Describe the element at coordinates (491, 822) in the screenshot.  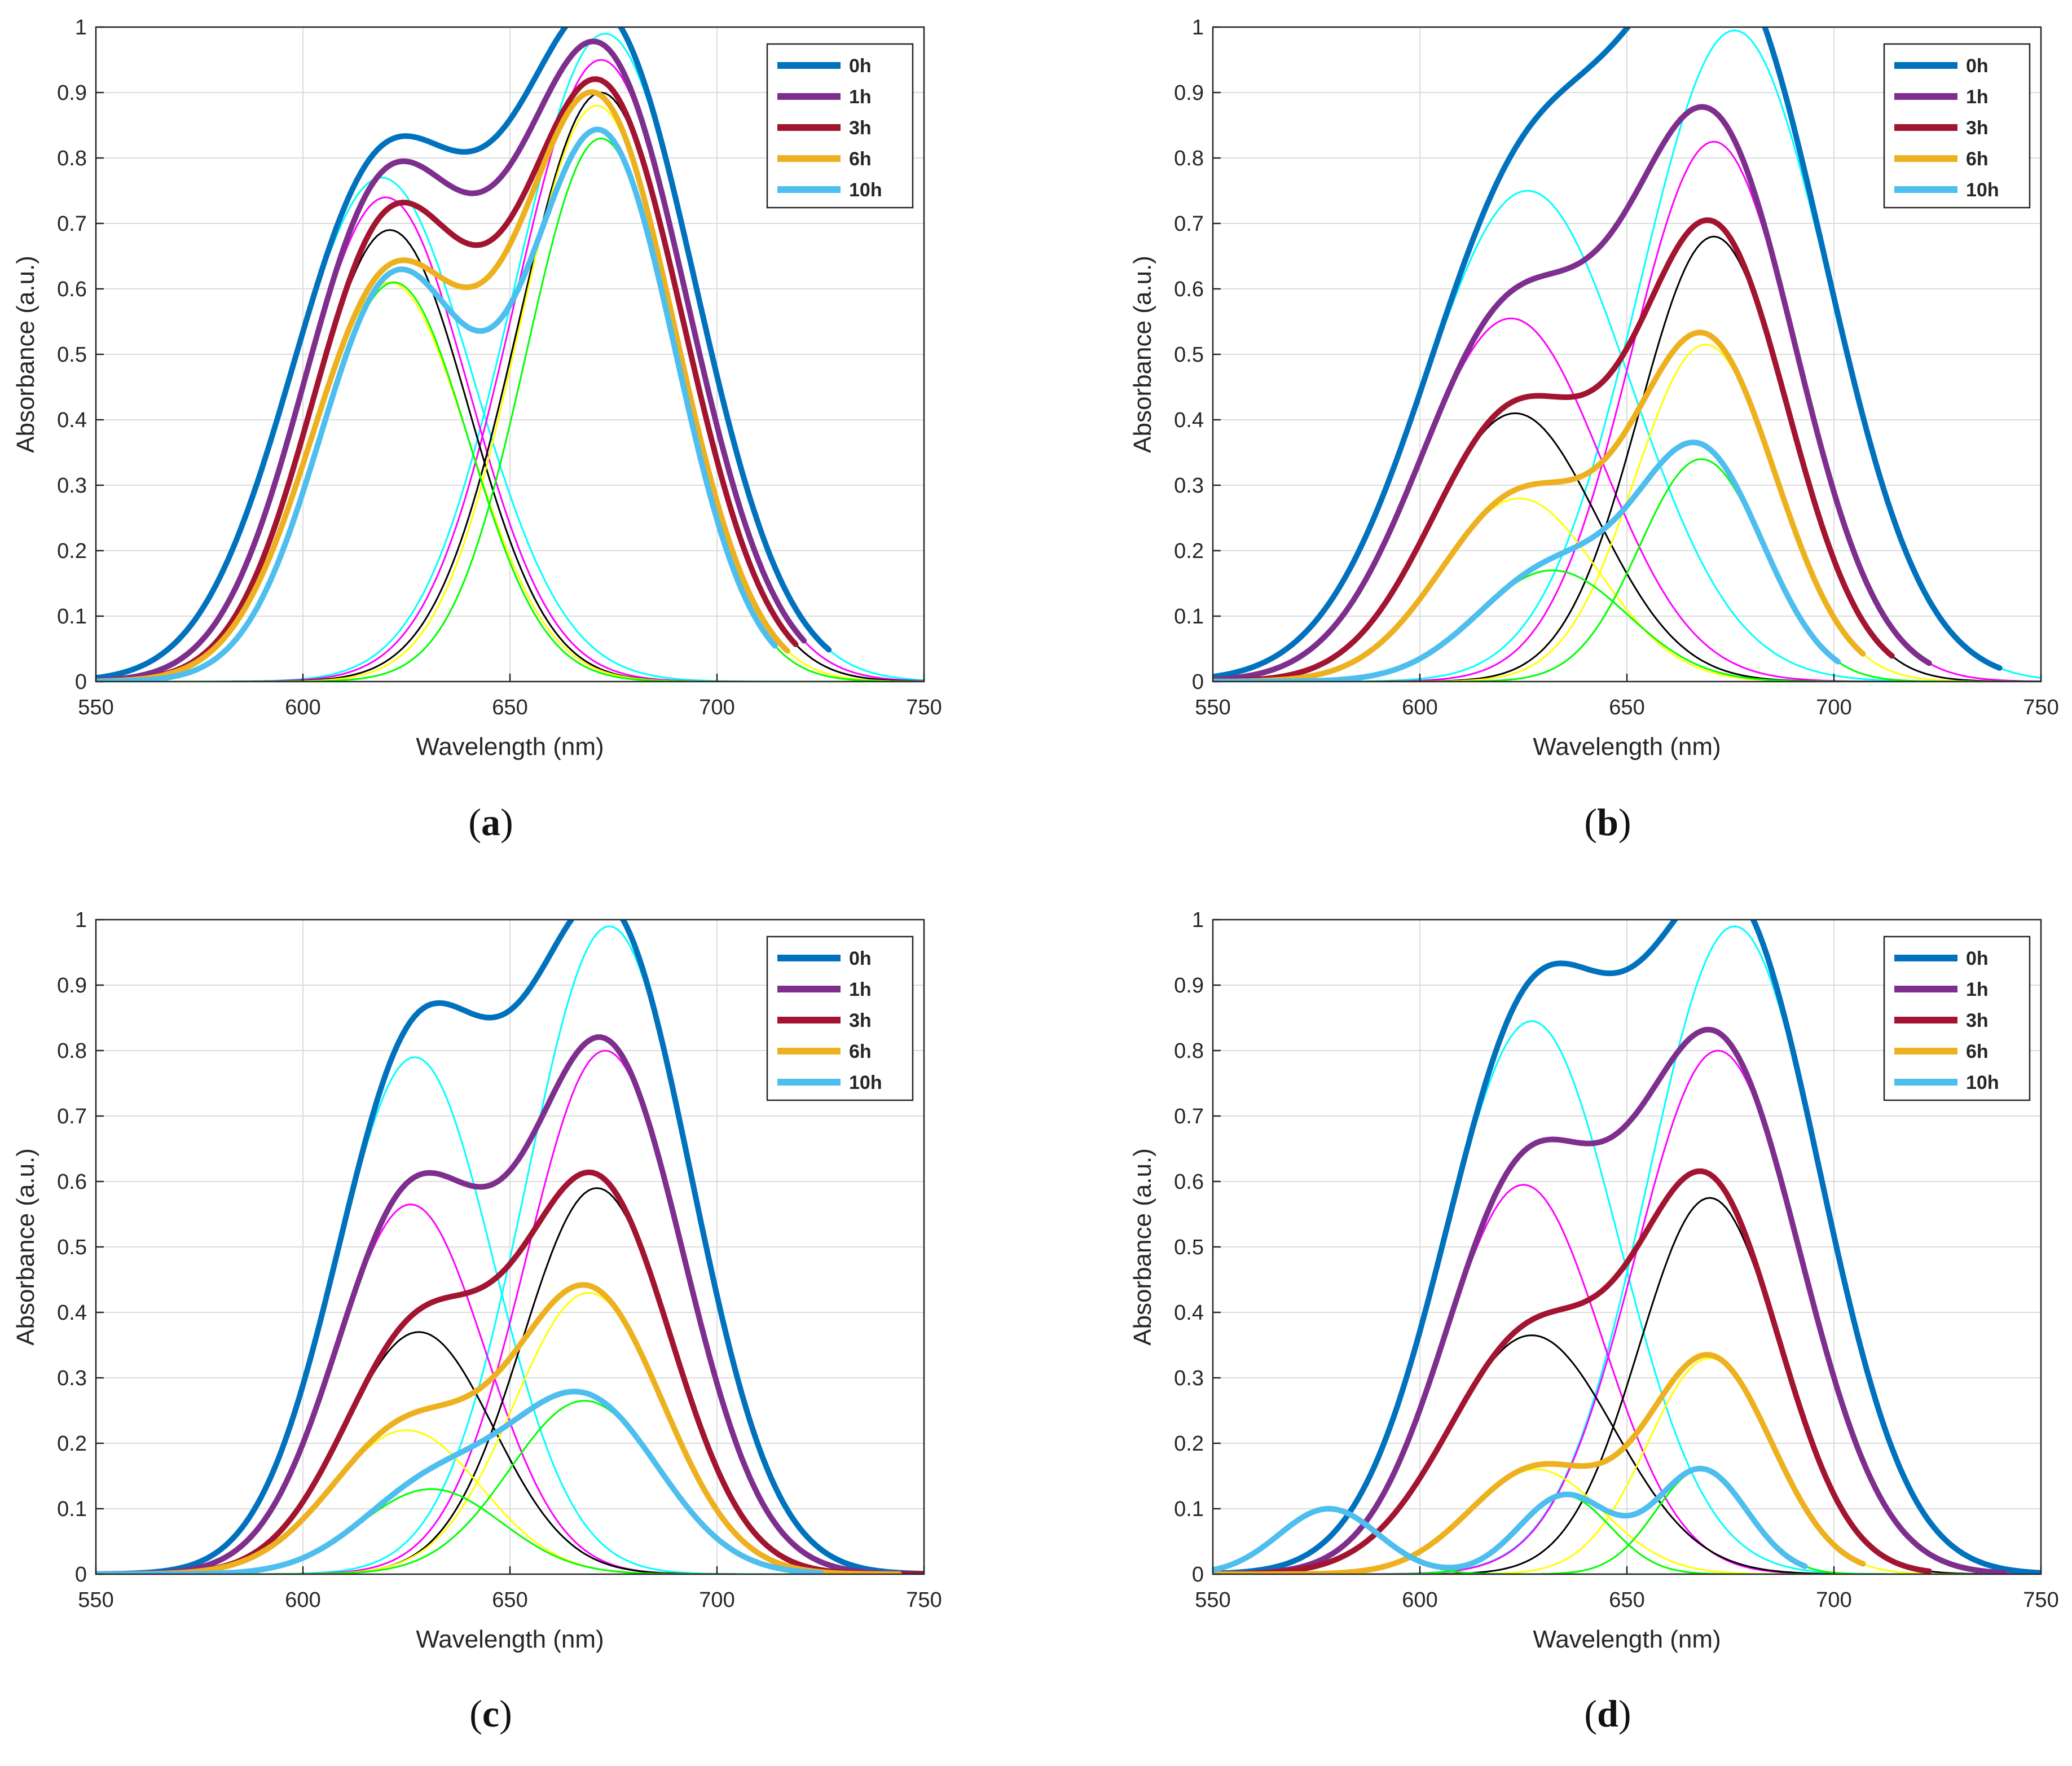
I see `panel-caption-letter: a` at that location.